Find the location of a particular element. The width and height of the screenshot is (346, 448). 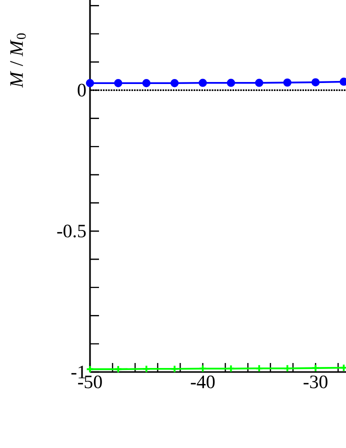

y-axis-title: M / M$_{0}$ is located at coordinates (18, 60).